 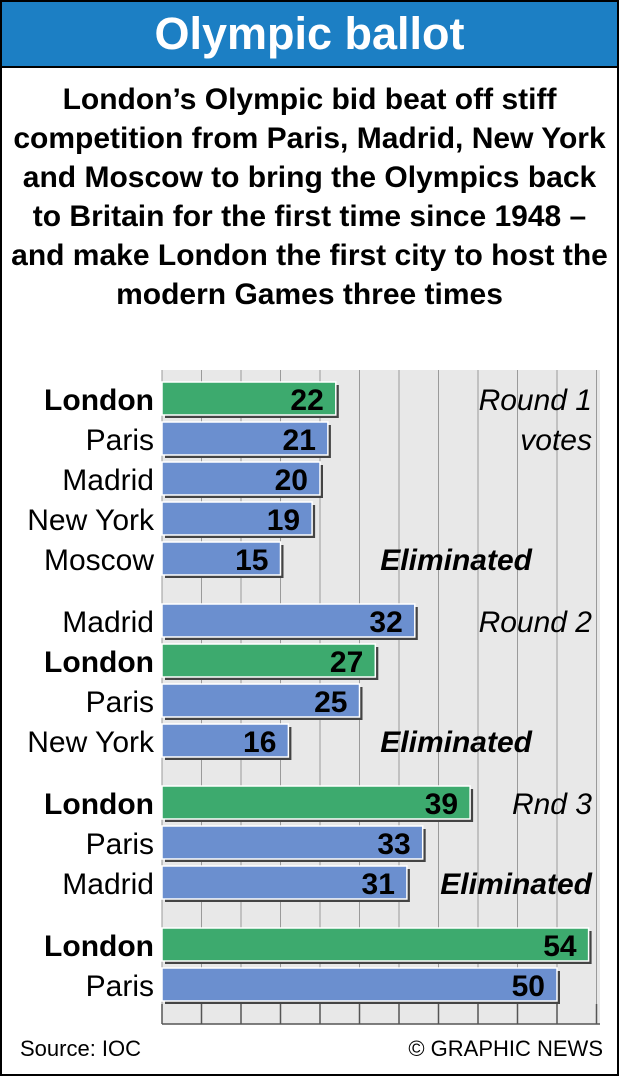 What do you see at coordinates (251, 560) in the screenshot?
I see `bar-value-label: 15` at bounding box center [251, 560].